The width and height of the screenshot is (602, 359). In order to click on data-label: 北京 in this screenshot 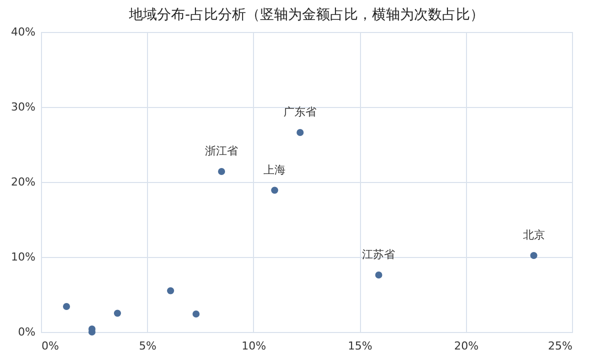, I will do `click(533, 235)`.